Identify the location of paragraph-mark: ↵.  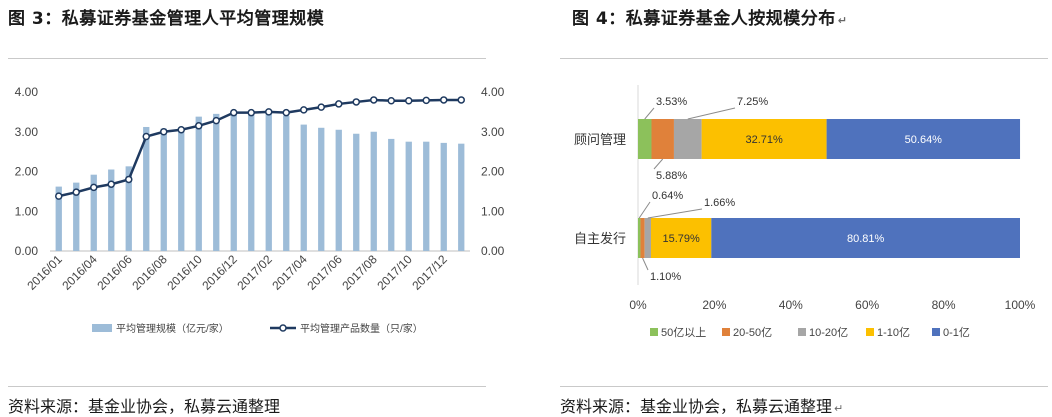
(839, 408).